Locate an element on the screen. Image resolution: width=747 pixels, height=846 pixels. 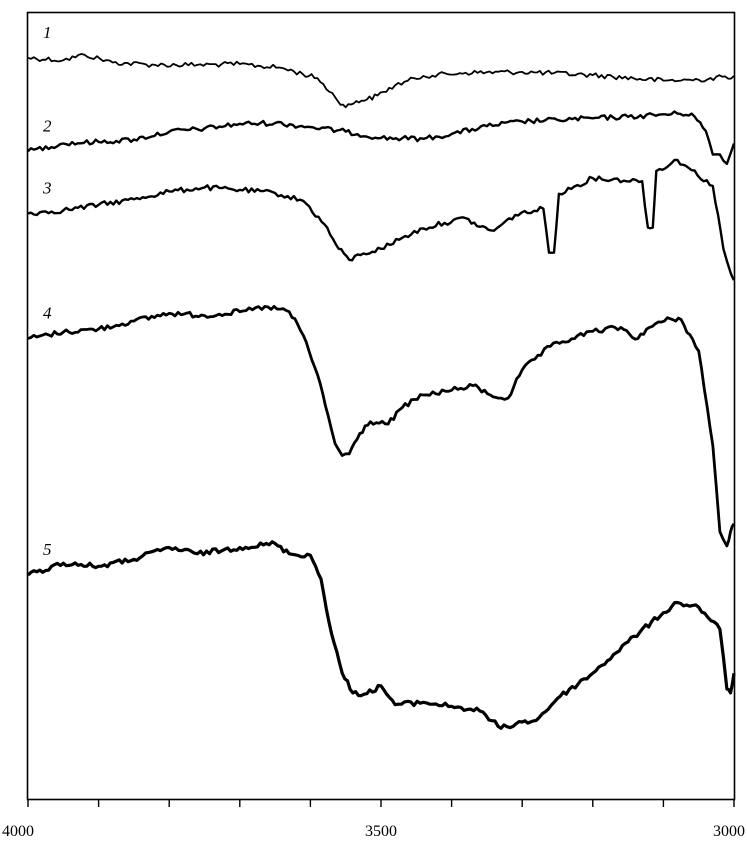
curve-label-5: 5 is located at coordinates (47, 549).